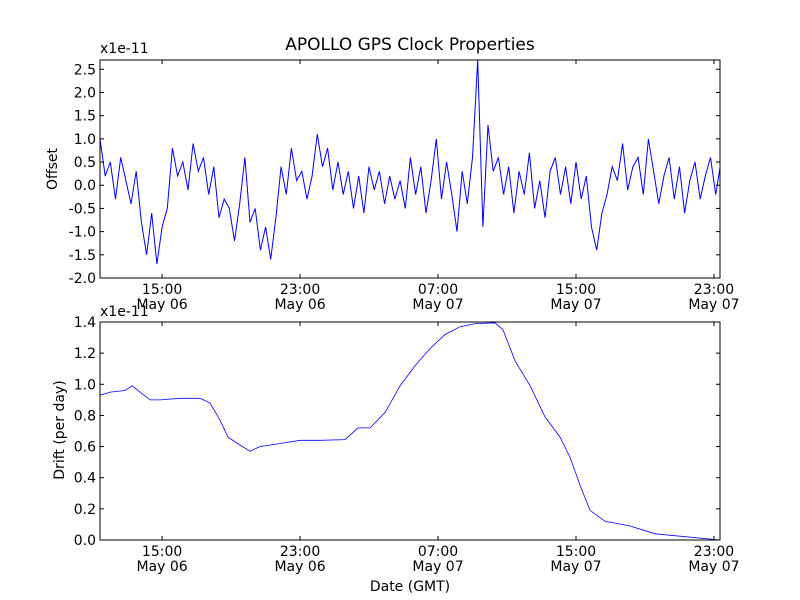  I want to click on y-tick-label: 0.6, so click(85, 448).